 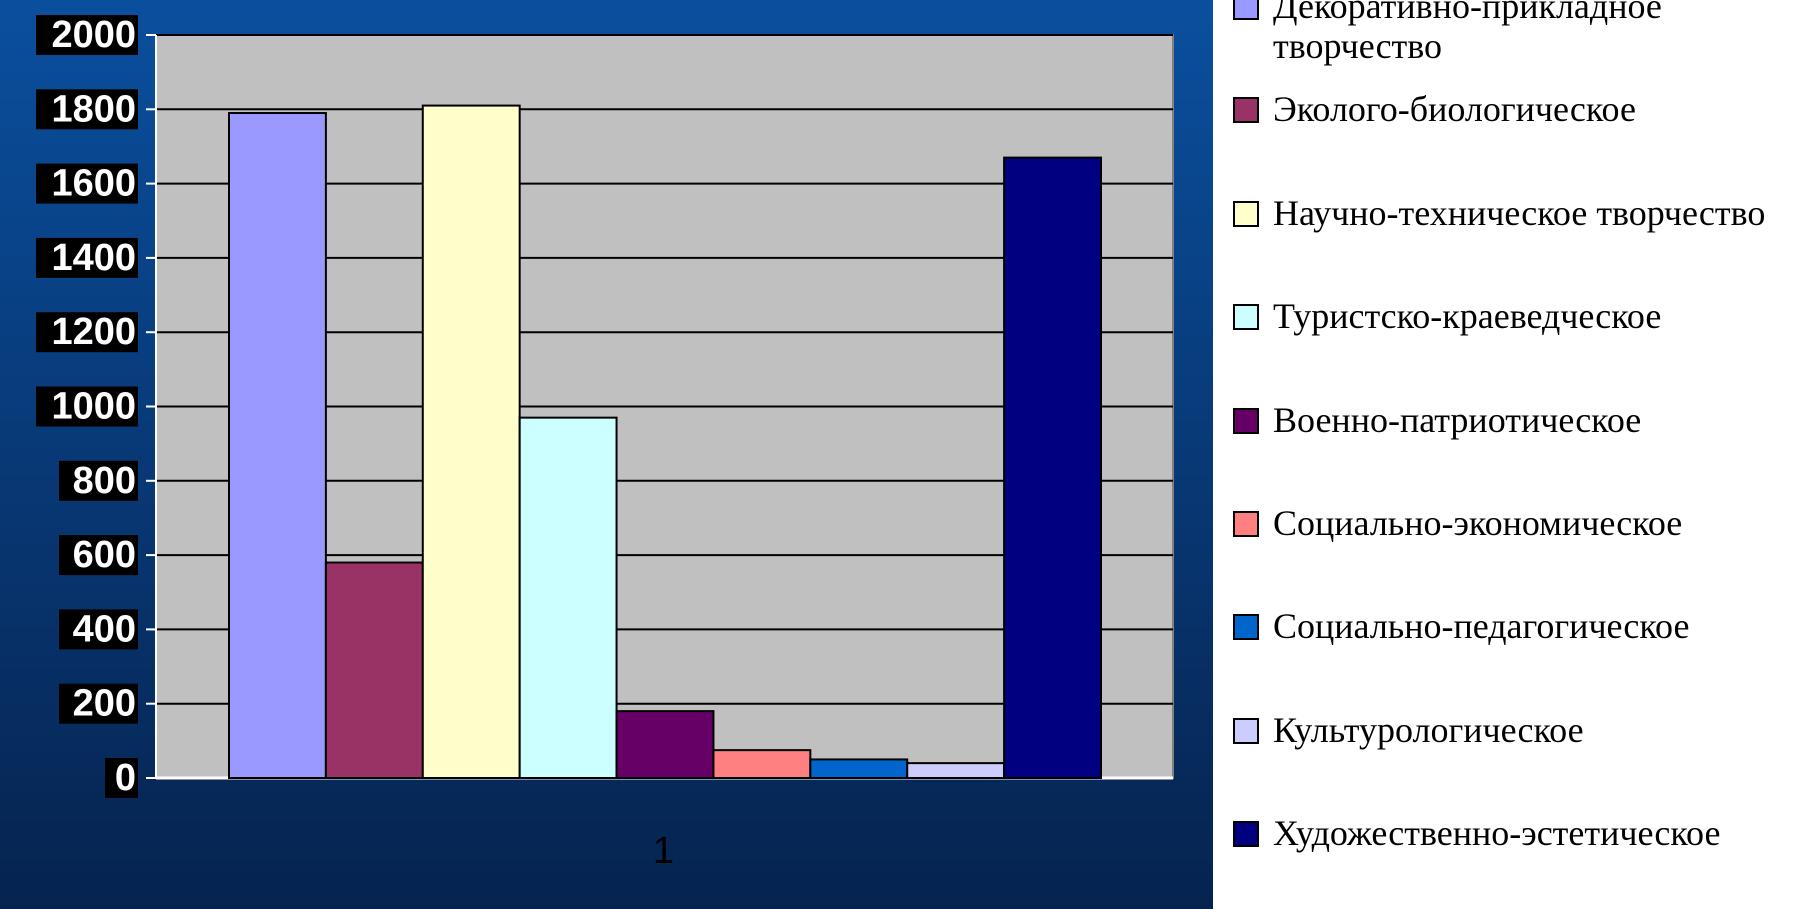 What do you see at coordinates (93, 109) in the screenshot?
I see `y-tick-label: 1800` at bounding box center [93, 109].